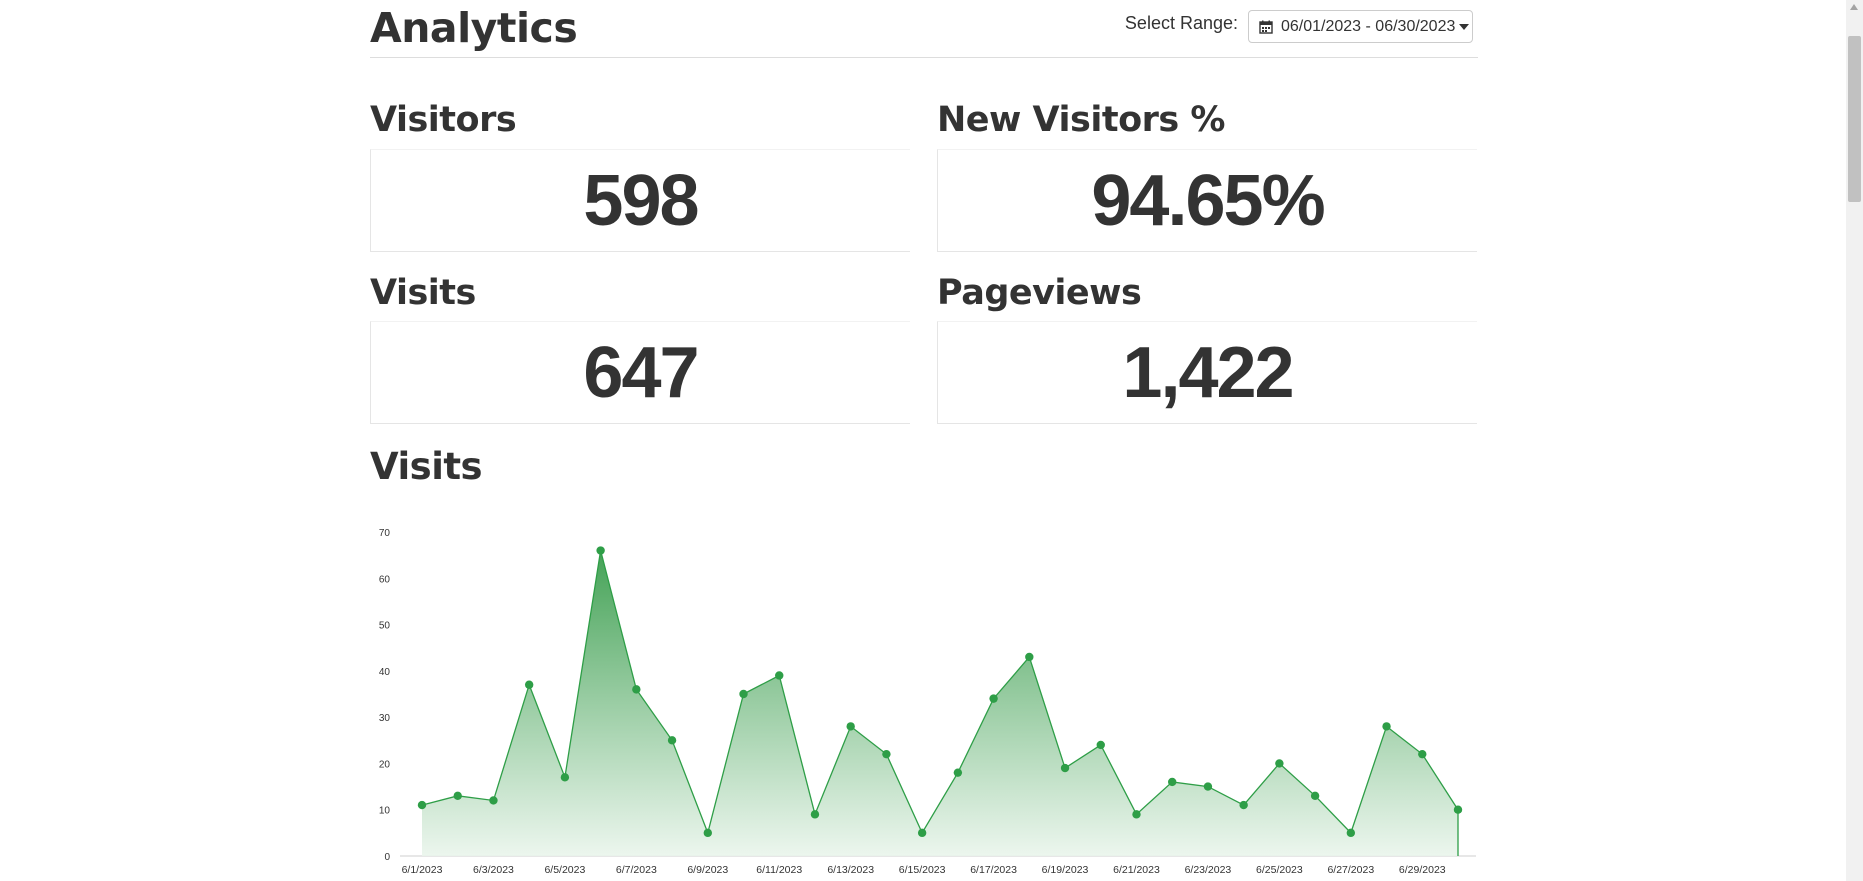 Image resolution: width=1863 pixels, height=881 pixels. I want to click on x-tick-label: 6/3/2023, so click(493, 870).